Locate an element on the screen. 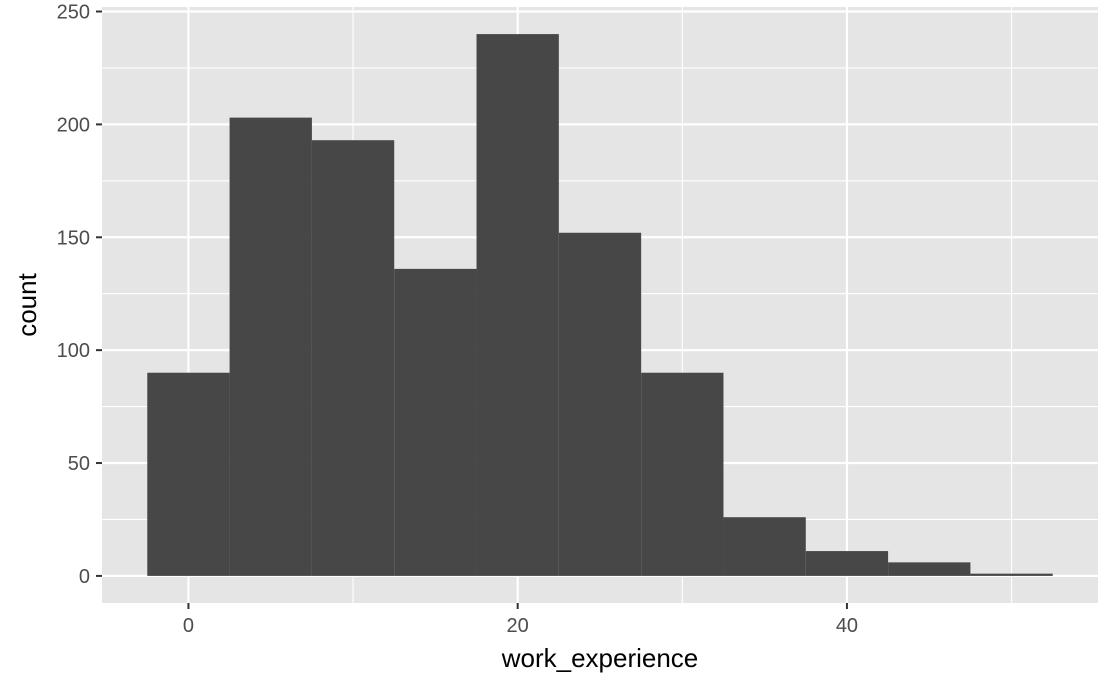 This screenshot has width=1112, height=687. x-tick-label: 20 is located at coordinates (518, 626).